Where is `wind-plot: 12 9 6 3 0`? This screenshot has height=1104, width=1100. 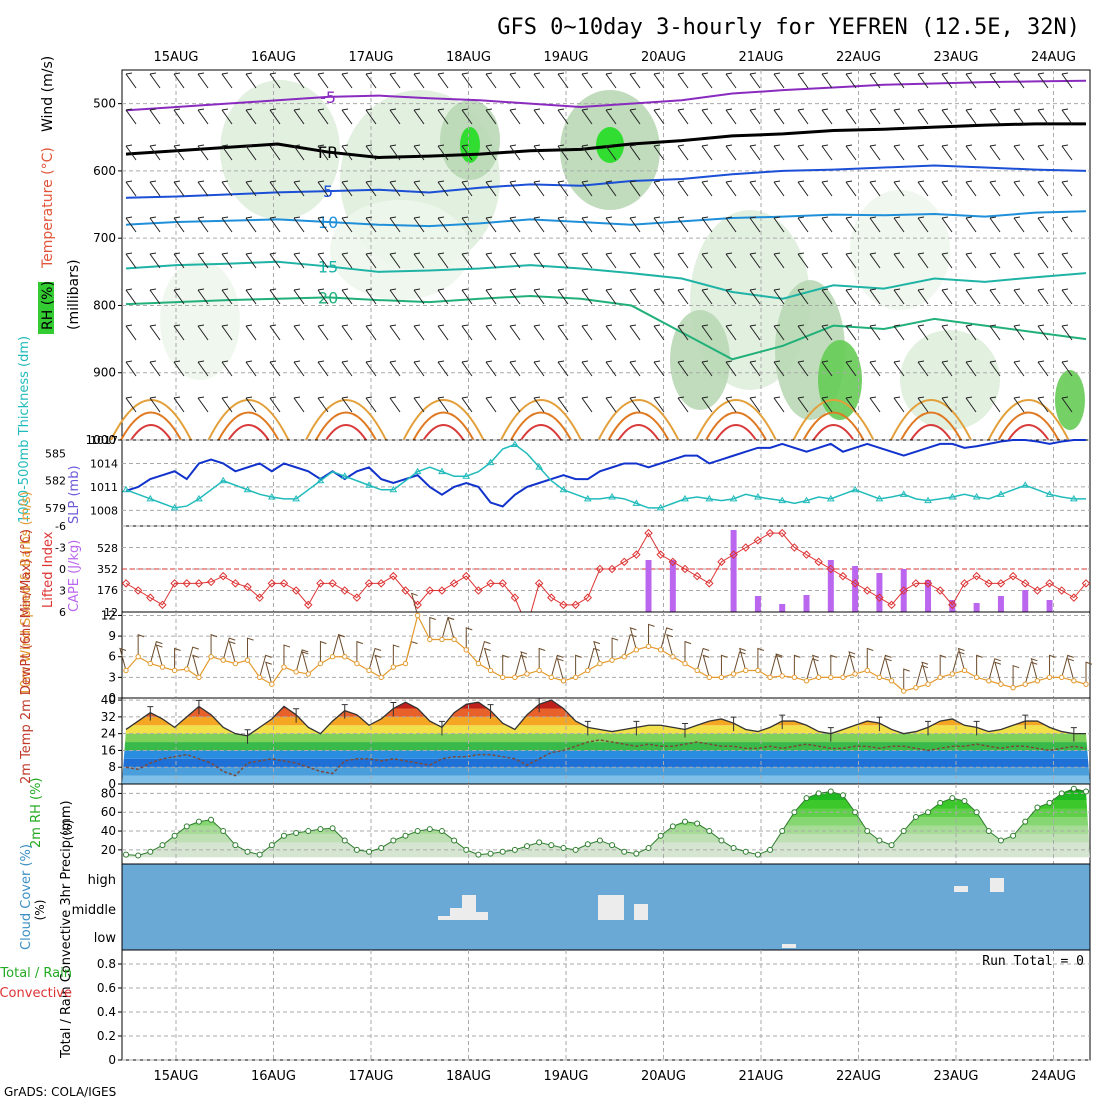 wind-plot: 12 9 6 3 0 is located at coordinates (597, 648).